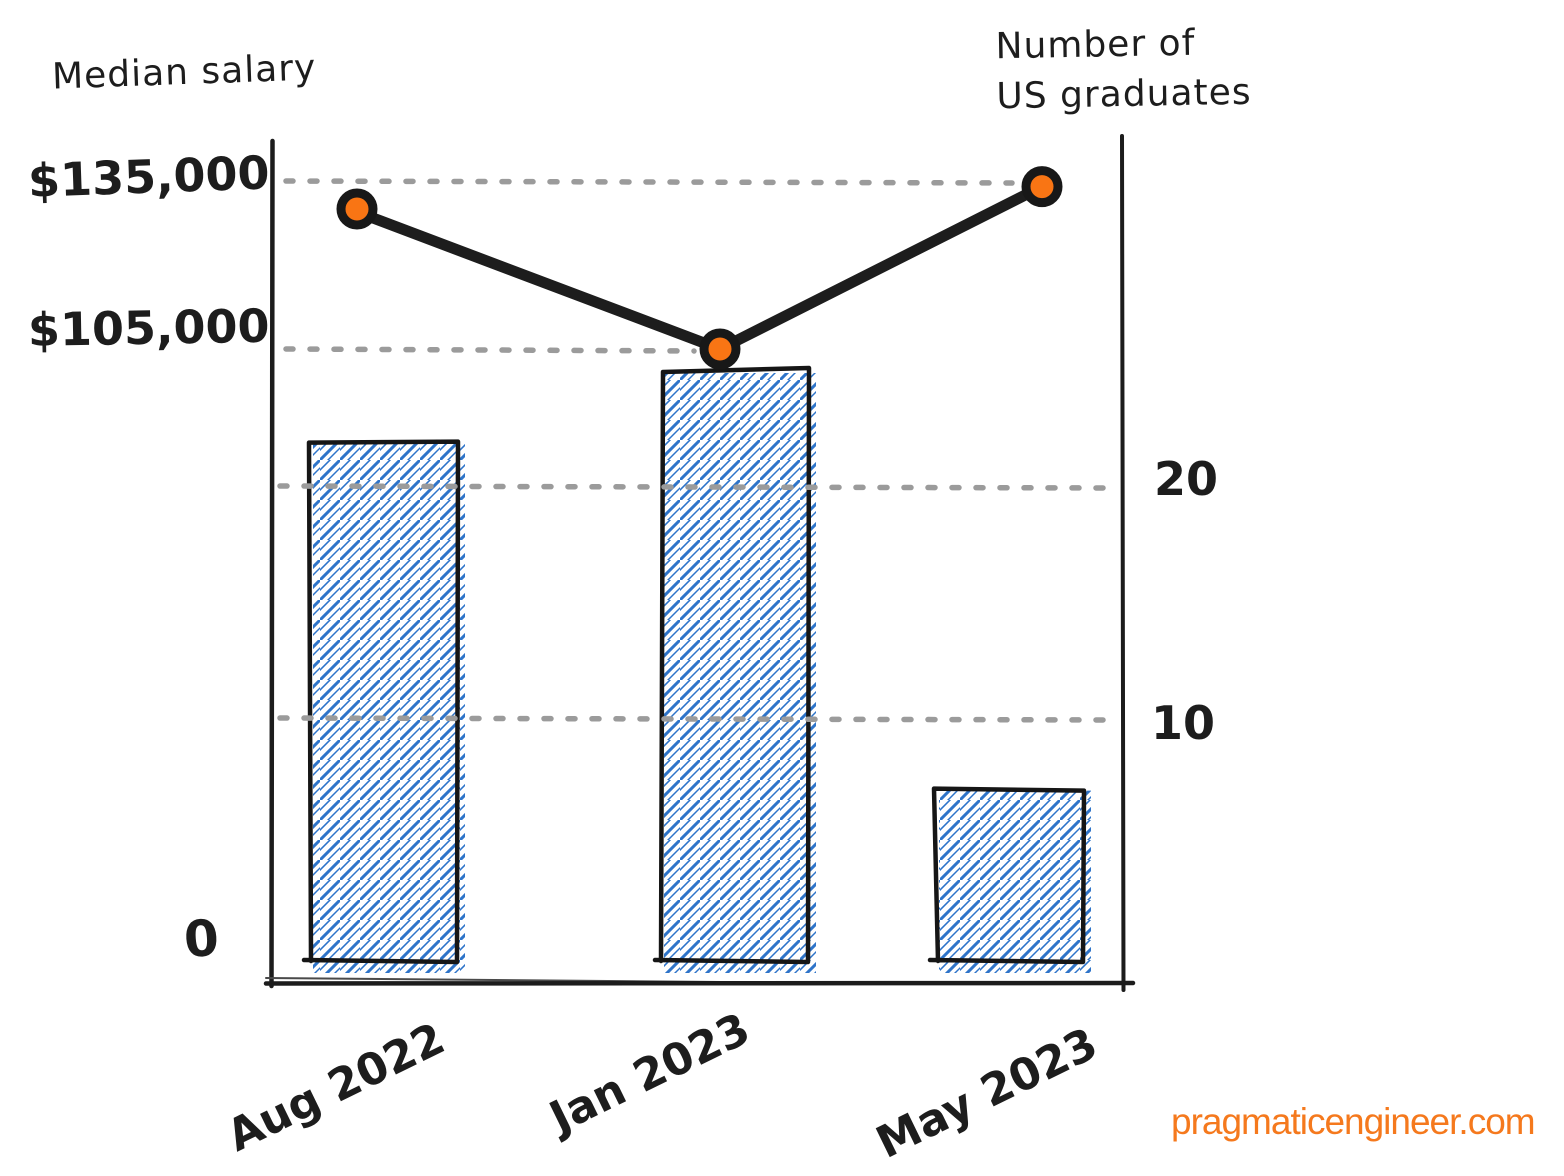  What do you see at coordinates (1186, 479) in the screenshot?
I see `right-tick-20: 20` at bounding box center [1186, 479].